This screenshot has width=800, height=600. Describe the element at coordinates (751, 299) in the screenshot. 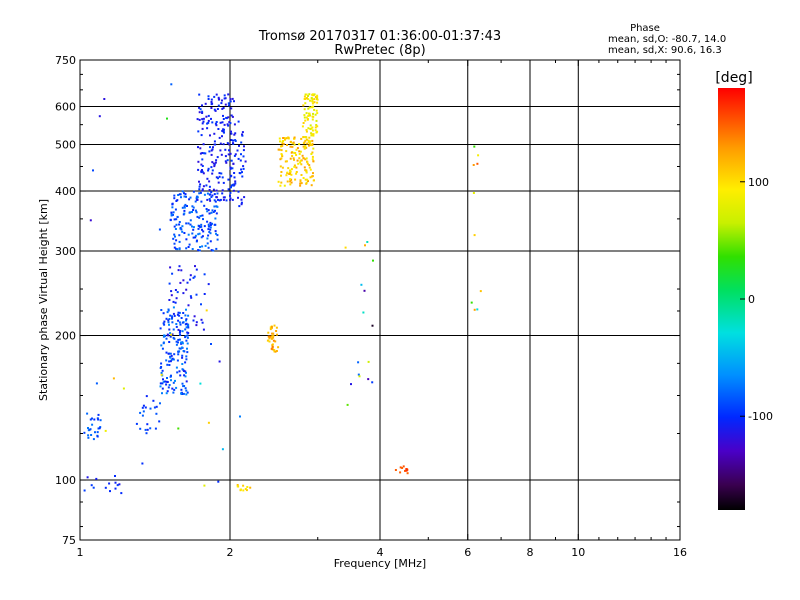

I see `colorbar-tick-label: 0` at that location.